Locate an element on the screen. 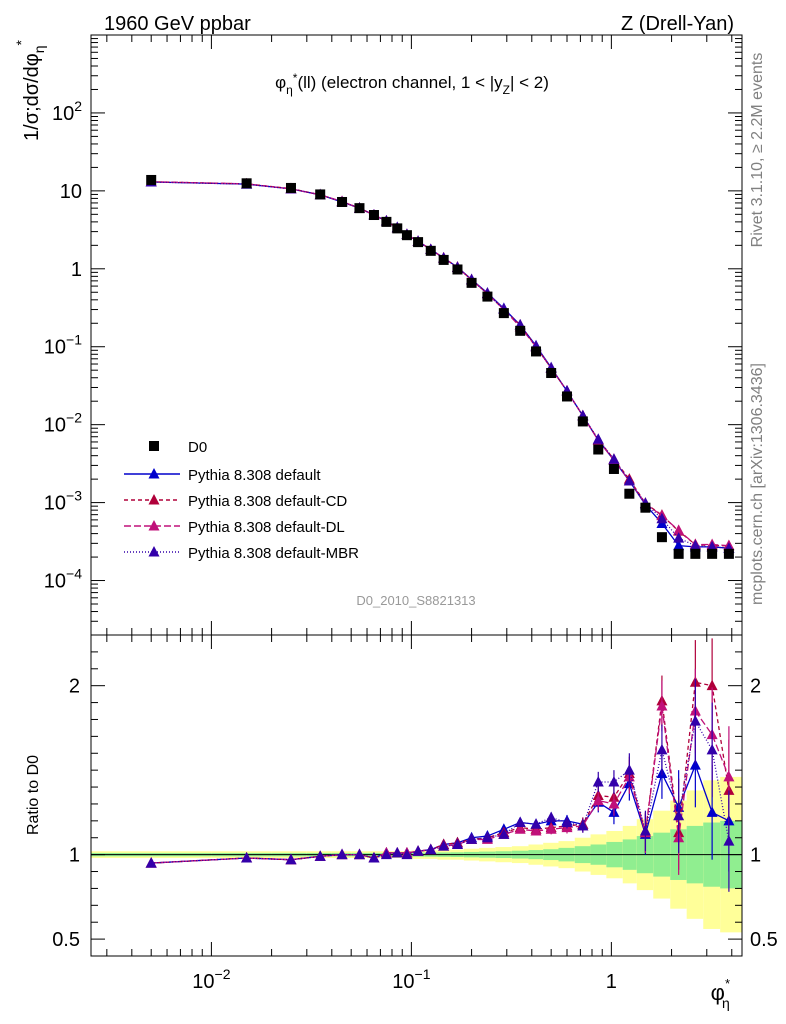 The height and width of the screenshot is (1024, 786). panel-title: φη*(ll) (electron channel, 1 < |yZ| < 2) is located at coordinates (412, 84).